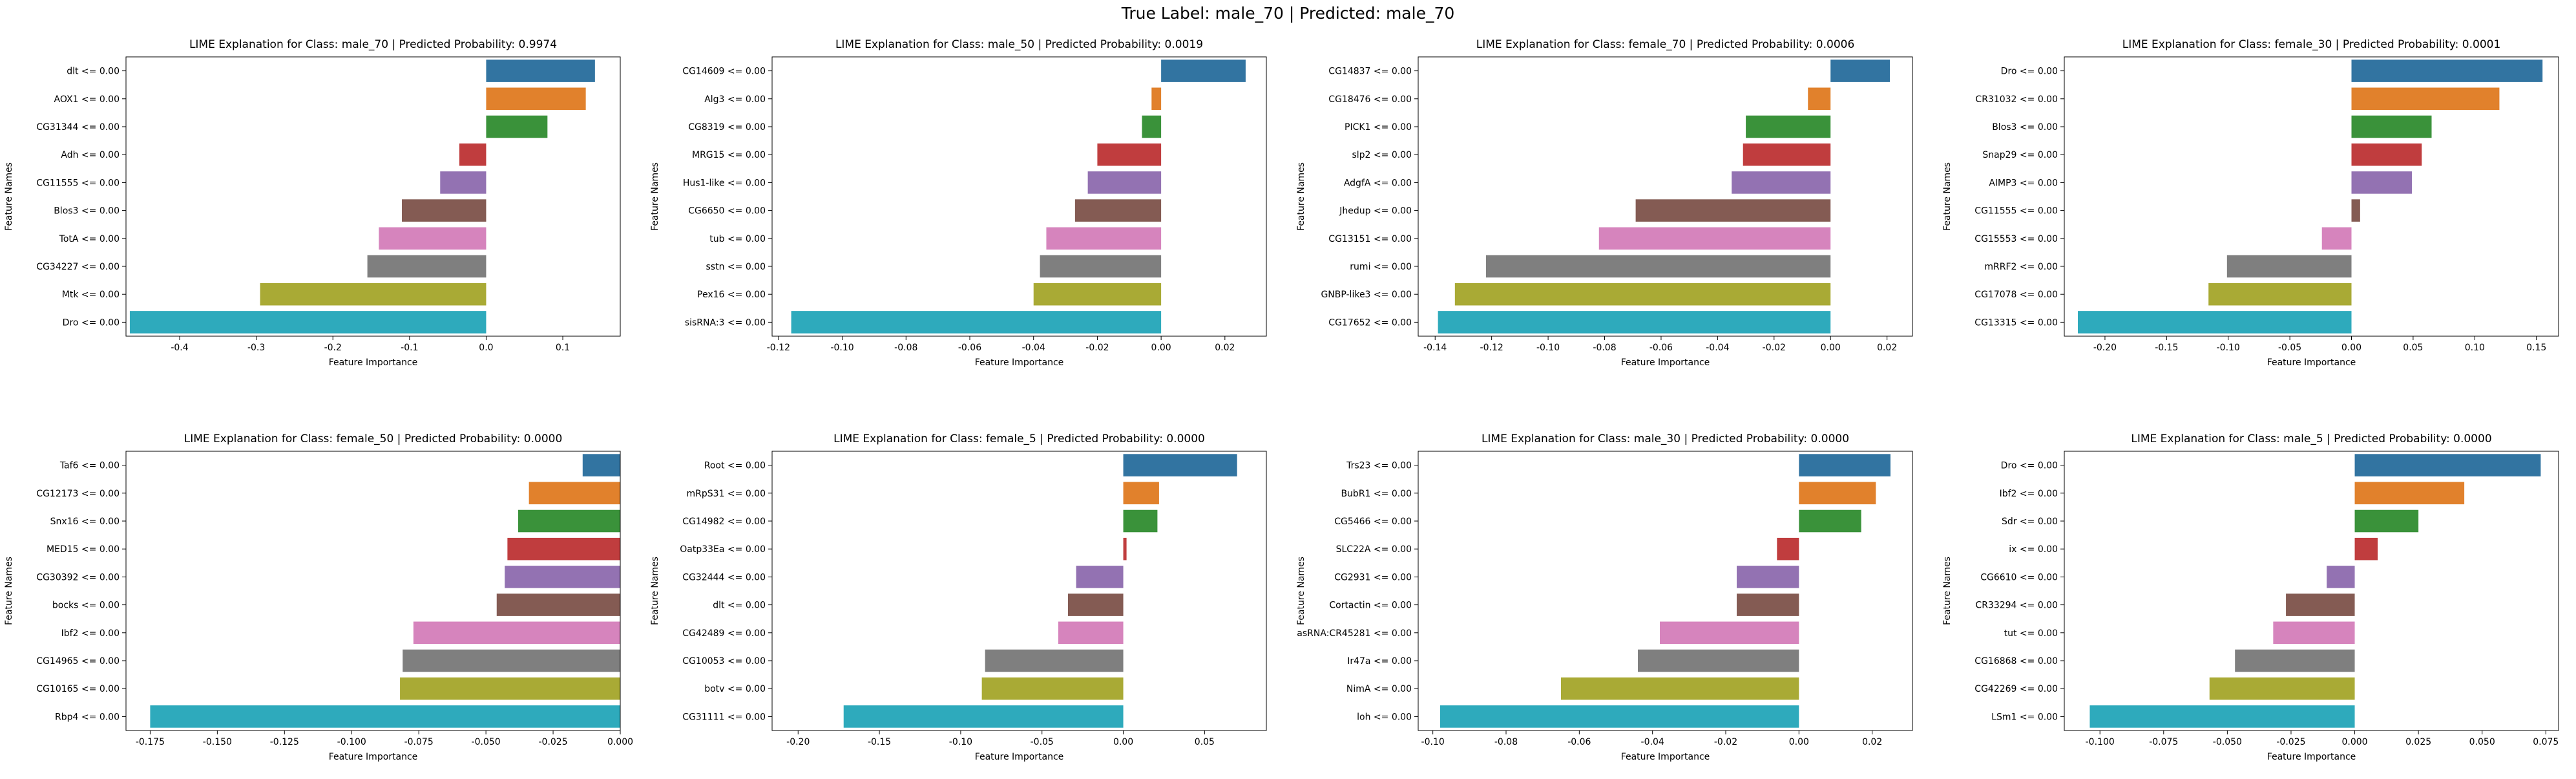 This screenshot has width=2576, height=779. What do you see at coordinates (78, 128) in the screenshot?
I see `y-tick-label: CG31344 <= 0.00` at bounding box center [78, 128].